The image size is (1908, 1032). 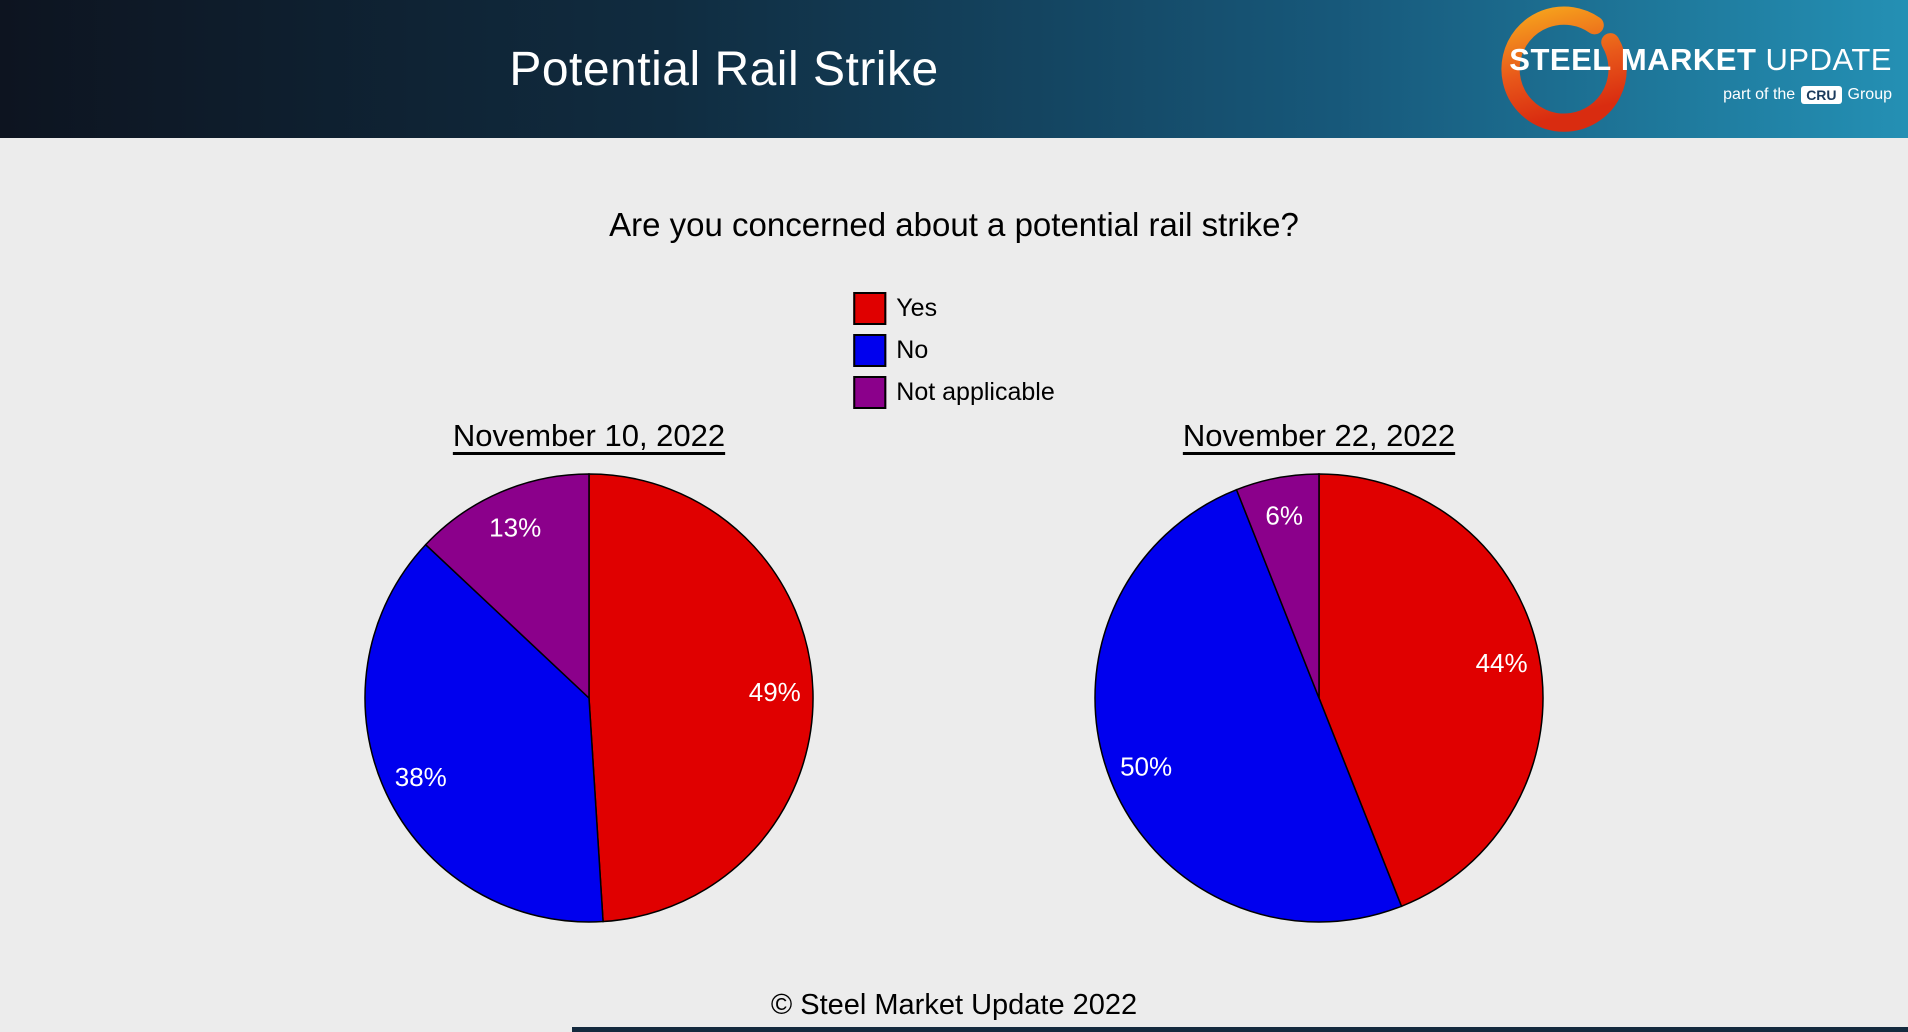 What do you see at coordinates (953, 350) in the screenshot?
I see `legend-item-no: No` at bounding box center [953, 350].